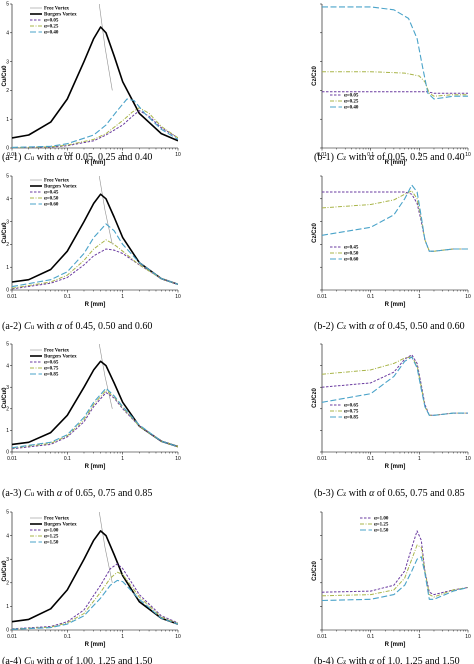  I want to click on caption-part: (b-3), so click(325, 493).